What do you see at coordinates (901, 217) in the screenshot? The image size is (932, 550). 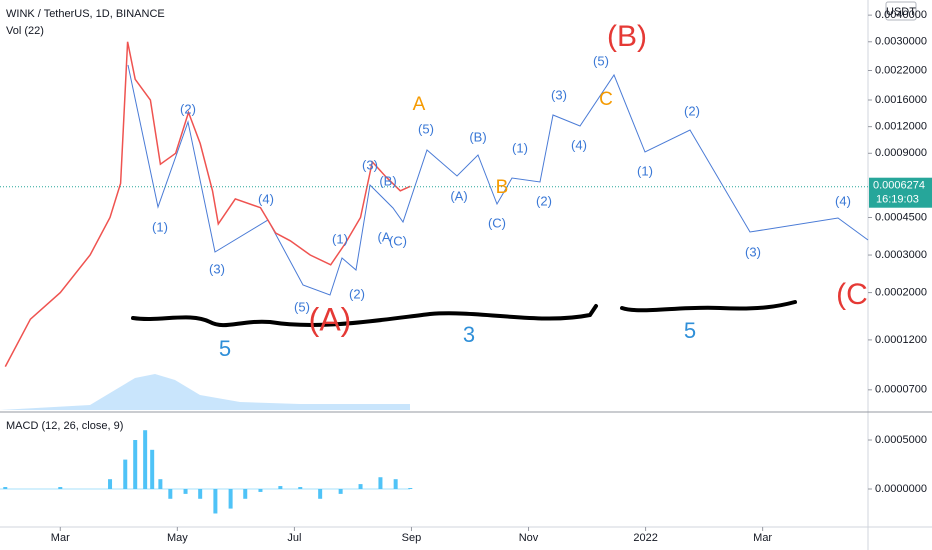 I see `y-tick-label: 0.0004500` at bounding box center [901, 217].